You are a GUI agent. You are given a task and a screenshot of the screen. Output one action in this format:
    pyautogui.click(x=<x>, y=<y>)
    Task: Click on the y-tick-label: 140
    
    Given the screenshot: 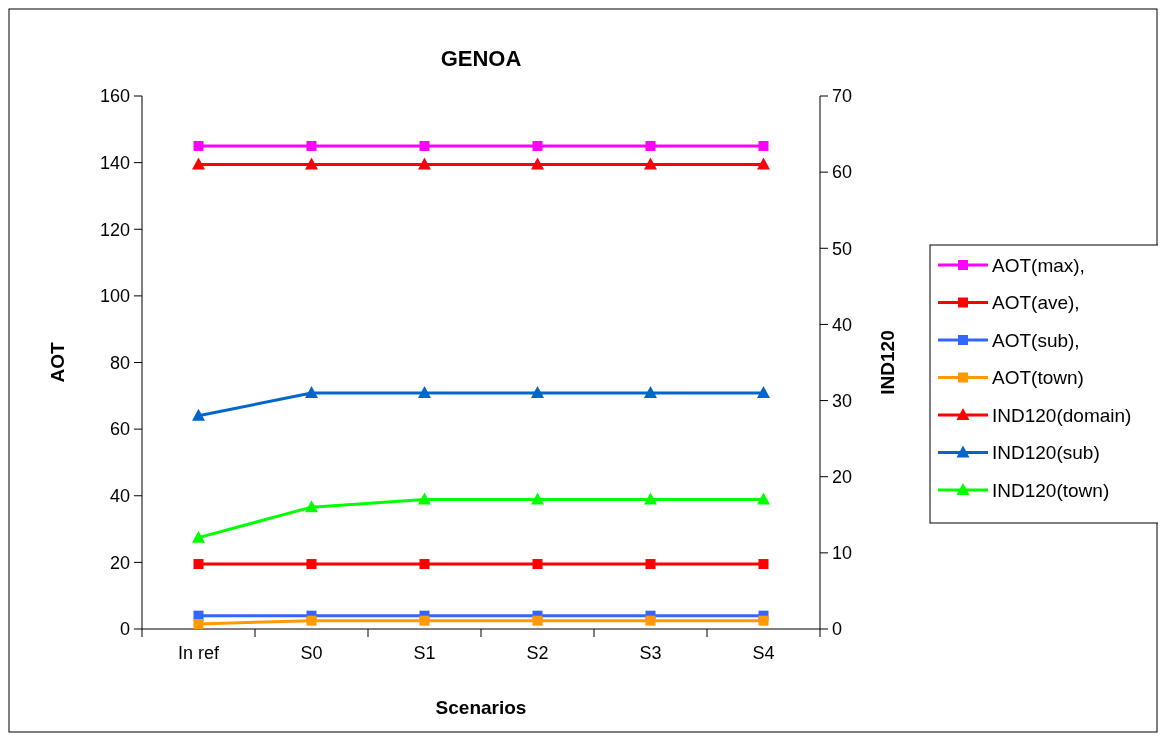 What is the action you would take?
    pyautogui.click(x=114, y=162)
    